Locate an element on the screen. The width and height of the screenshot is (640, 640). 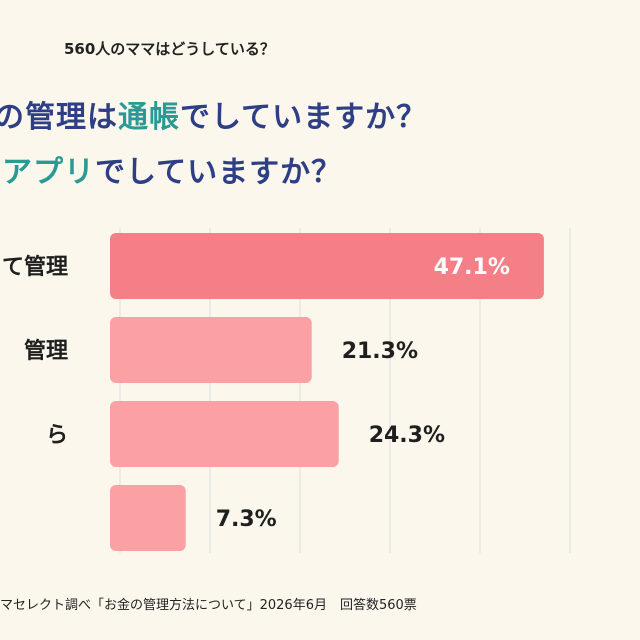
chart-subtitle: 560人のママはどうしている？ is located at coordinates (169, 49).